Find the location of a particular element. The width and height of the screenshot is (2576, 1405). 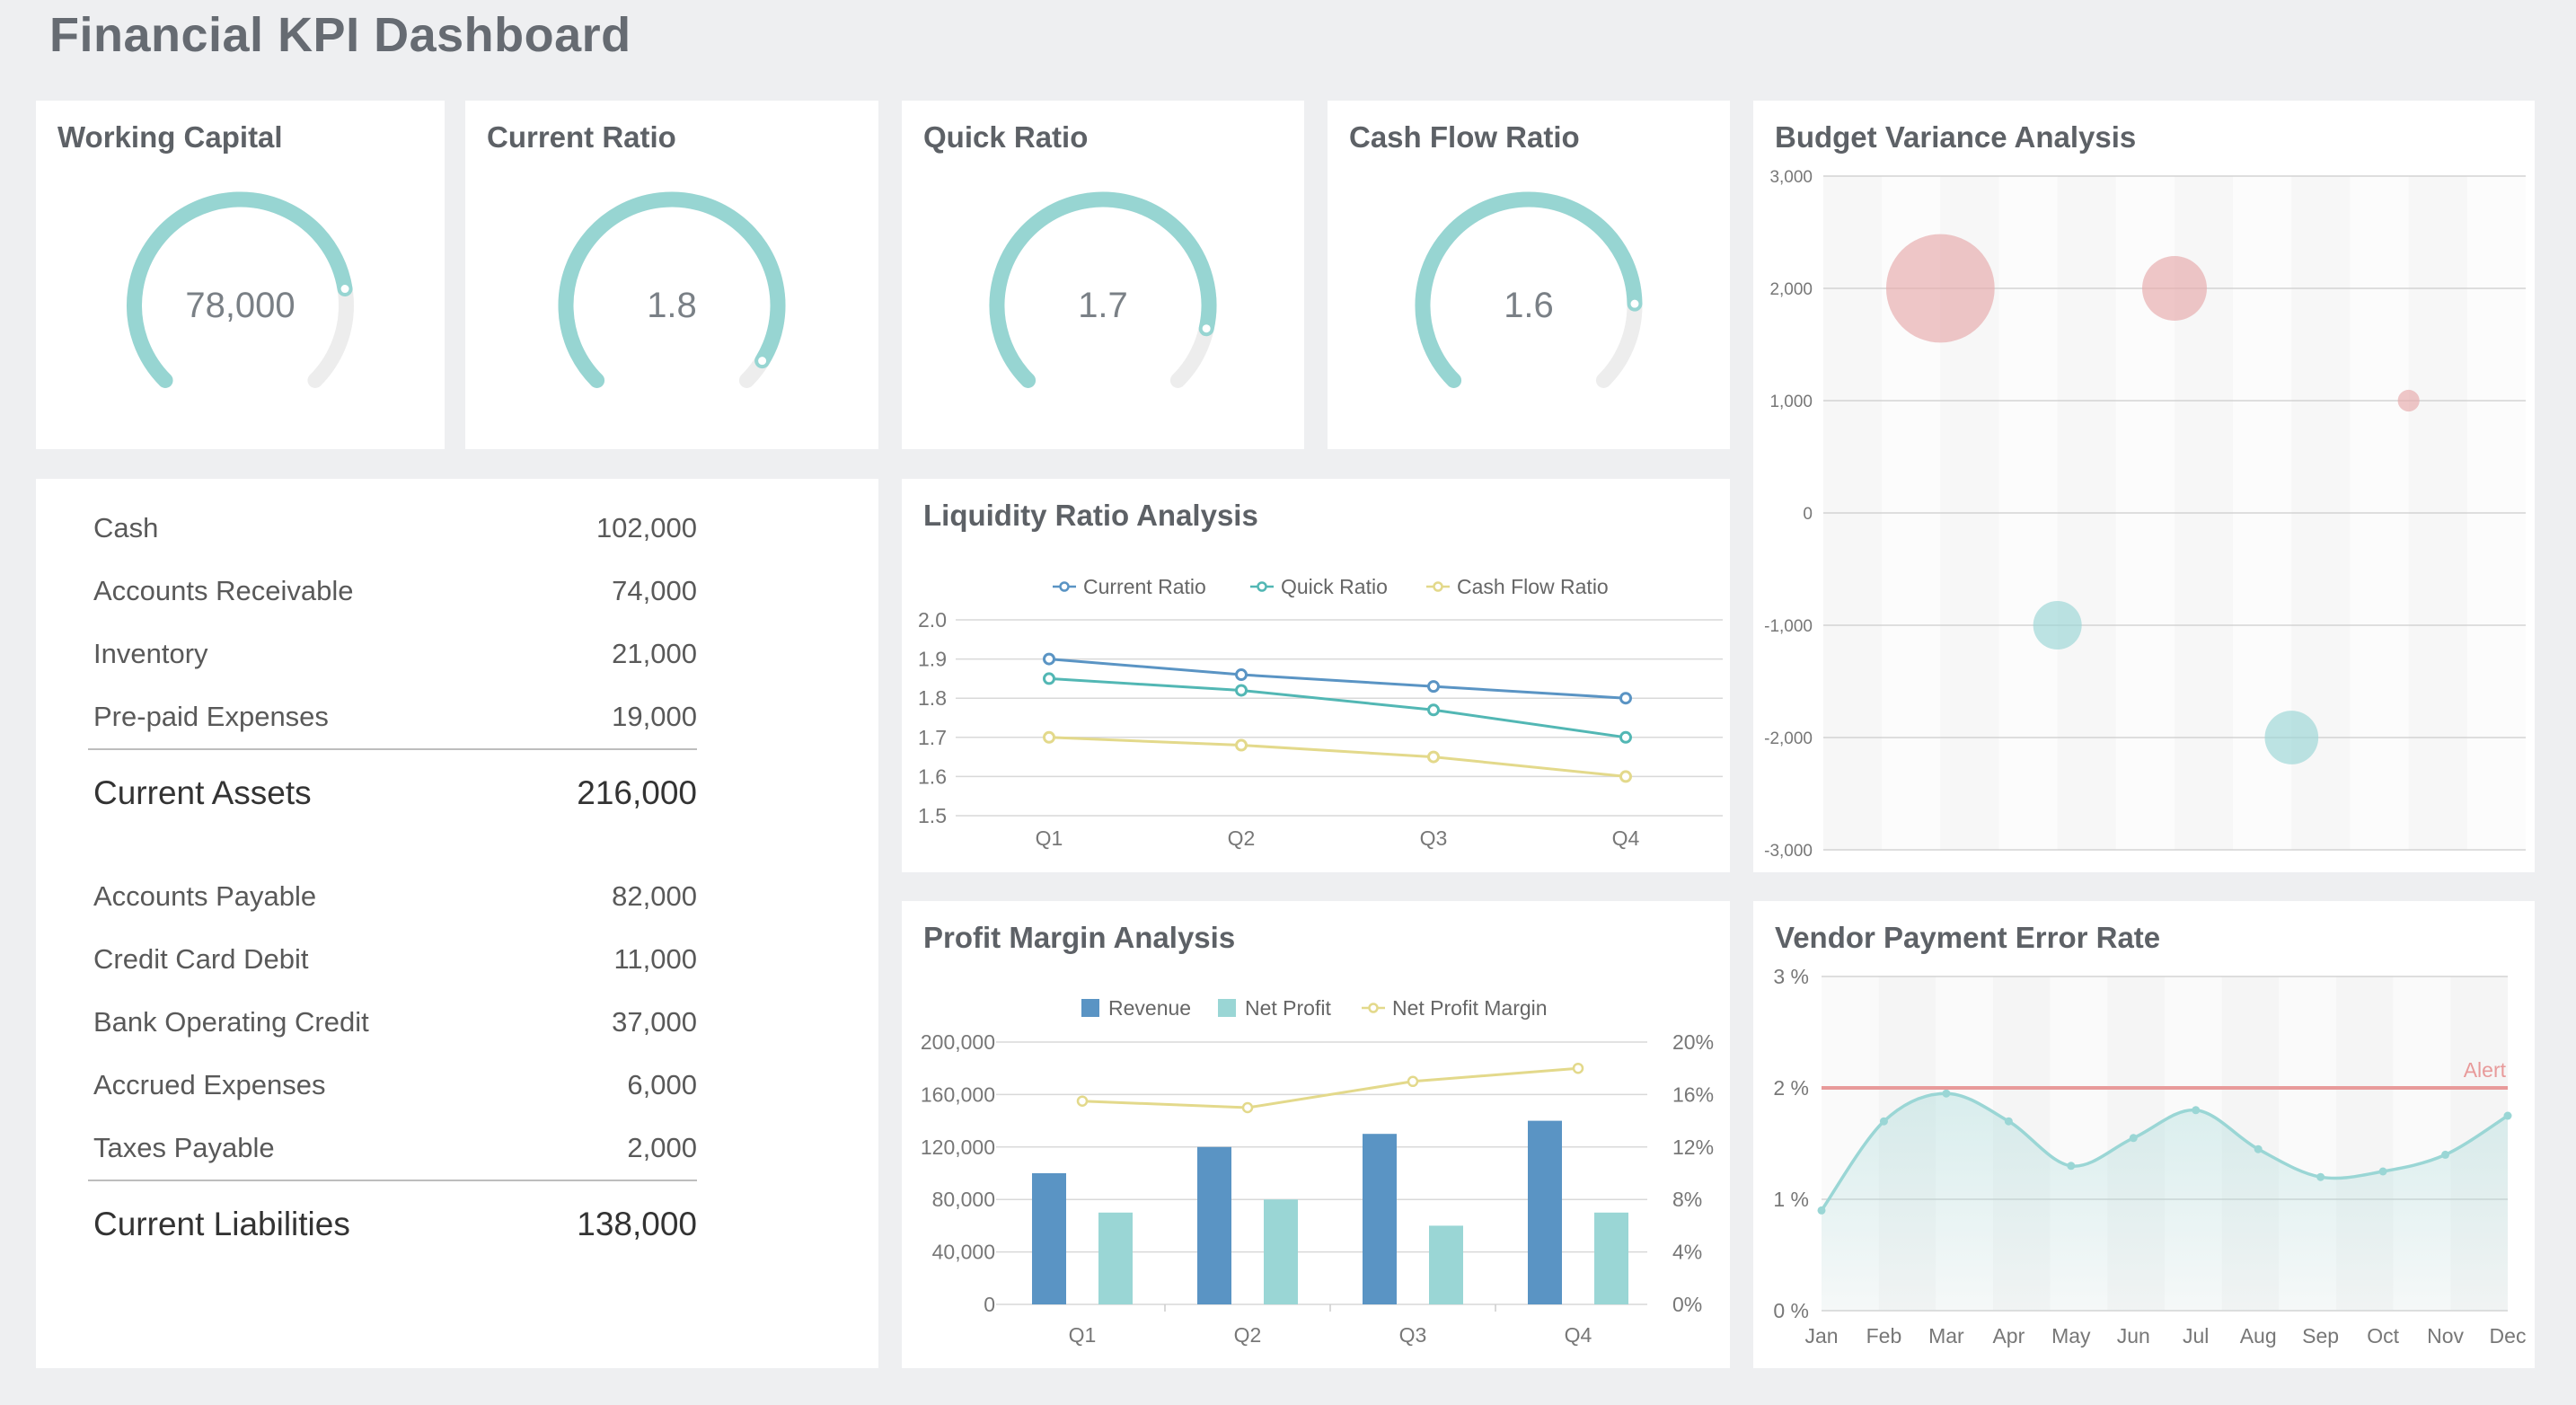

y-tick-label: 200,000 is located at coordinates (958, 1042).